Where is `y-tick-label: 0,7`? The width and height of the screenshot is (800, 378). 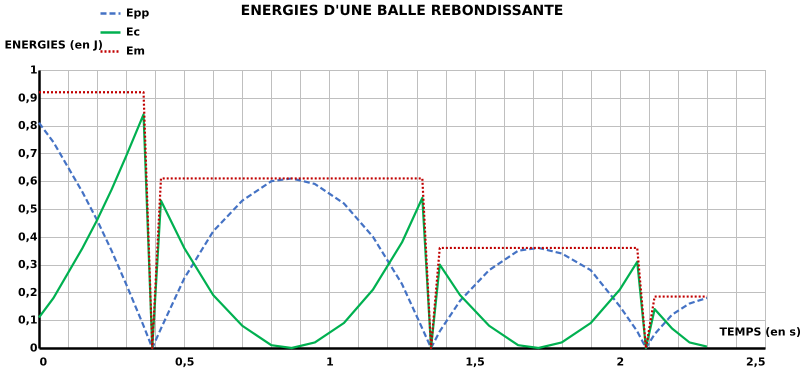 y-tick-label: 0,7 is located at coordinates (28, 153).